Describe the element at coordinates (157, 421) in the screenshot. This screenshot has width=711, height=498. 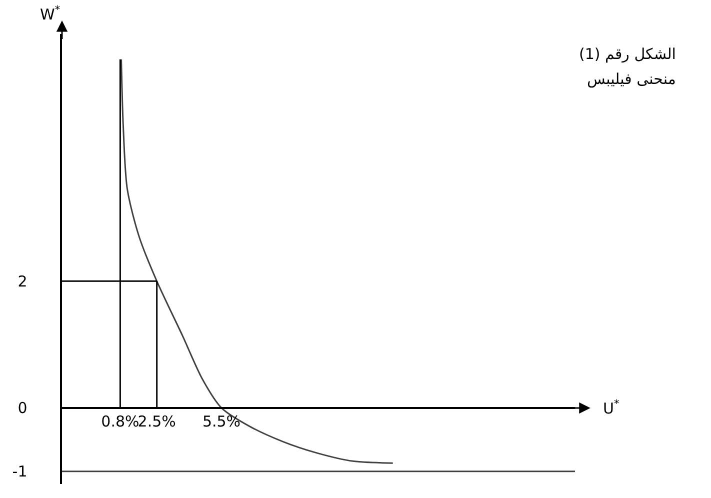
I see `x-tick-label: 2.5%` at that location.